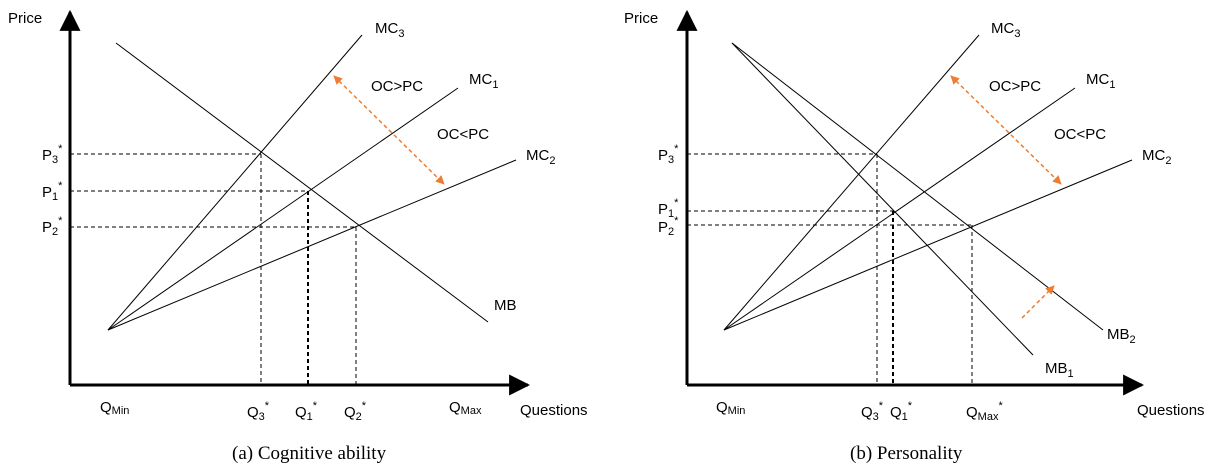 The width and height of the screenshot is (1232, 469). I want to click on panel-a-mc1-line, so click(283, 209).